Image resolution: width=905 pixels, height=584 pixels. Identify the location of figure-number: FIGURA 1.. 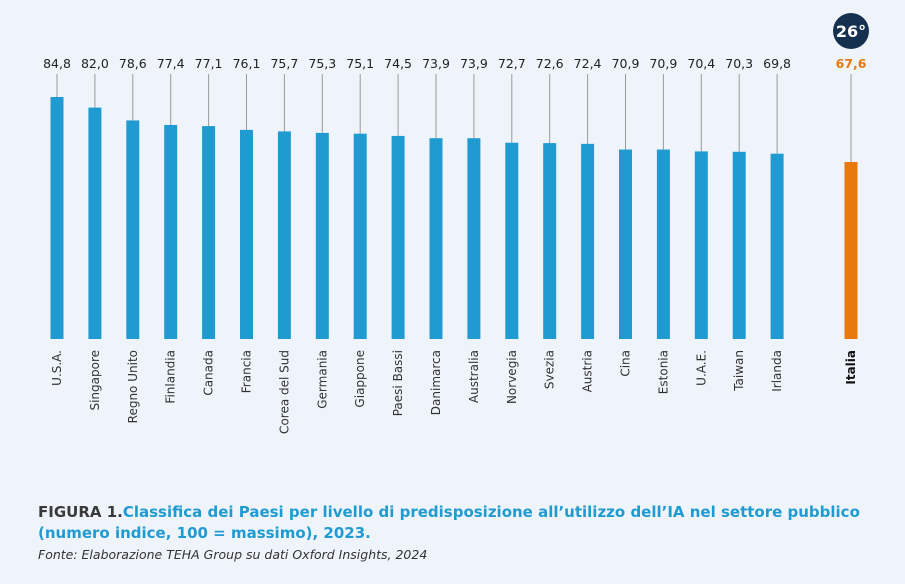
(80, 512).